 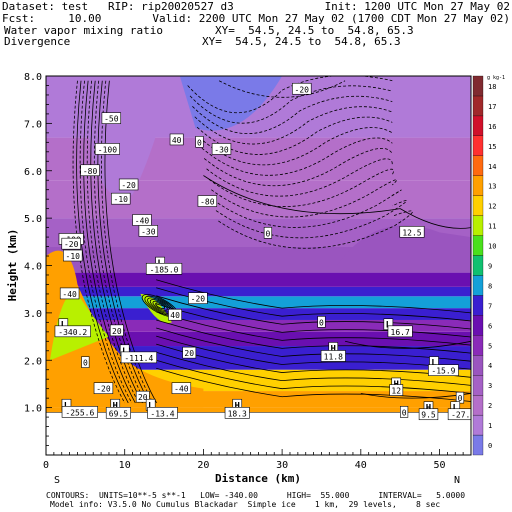 I want to click on contour-label: -255.6, so click(x=79, y=412).